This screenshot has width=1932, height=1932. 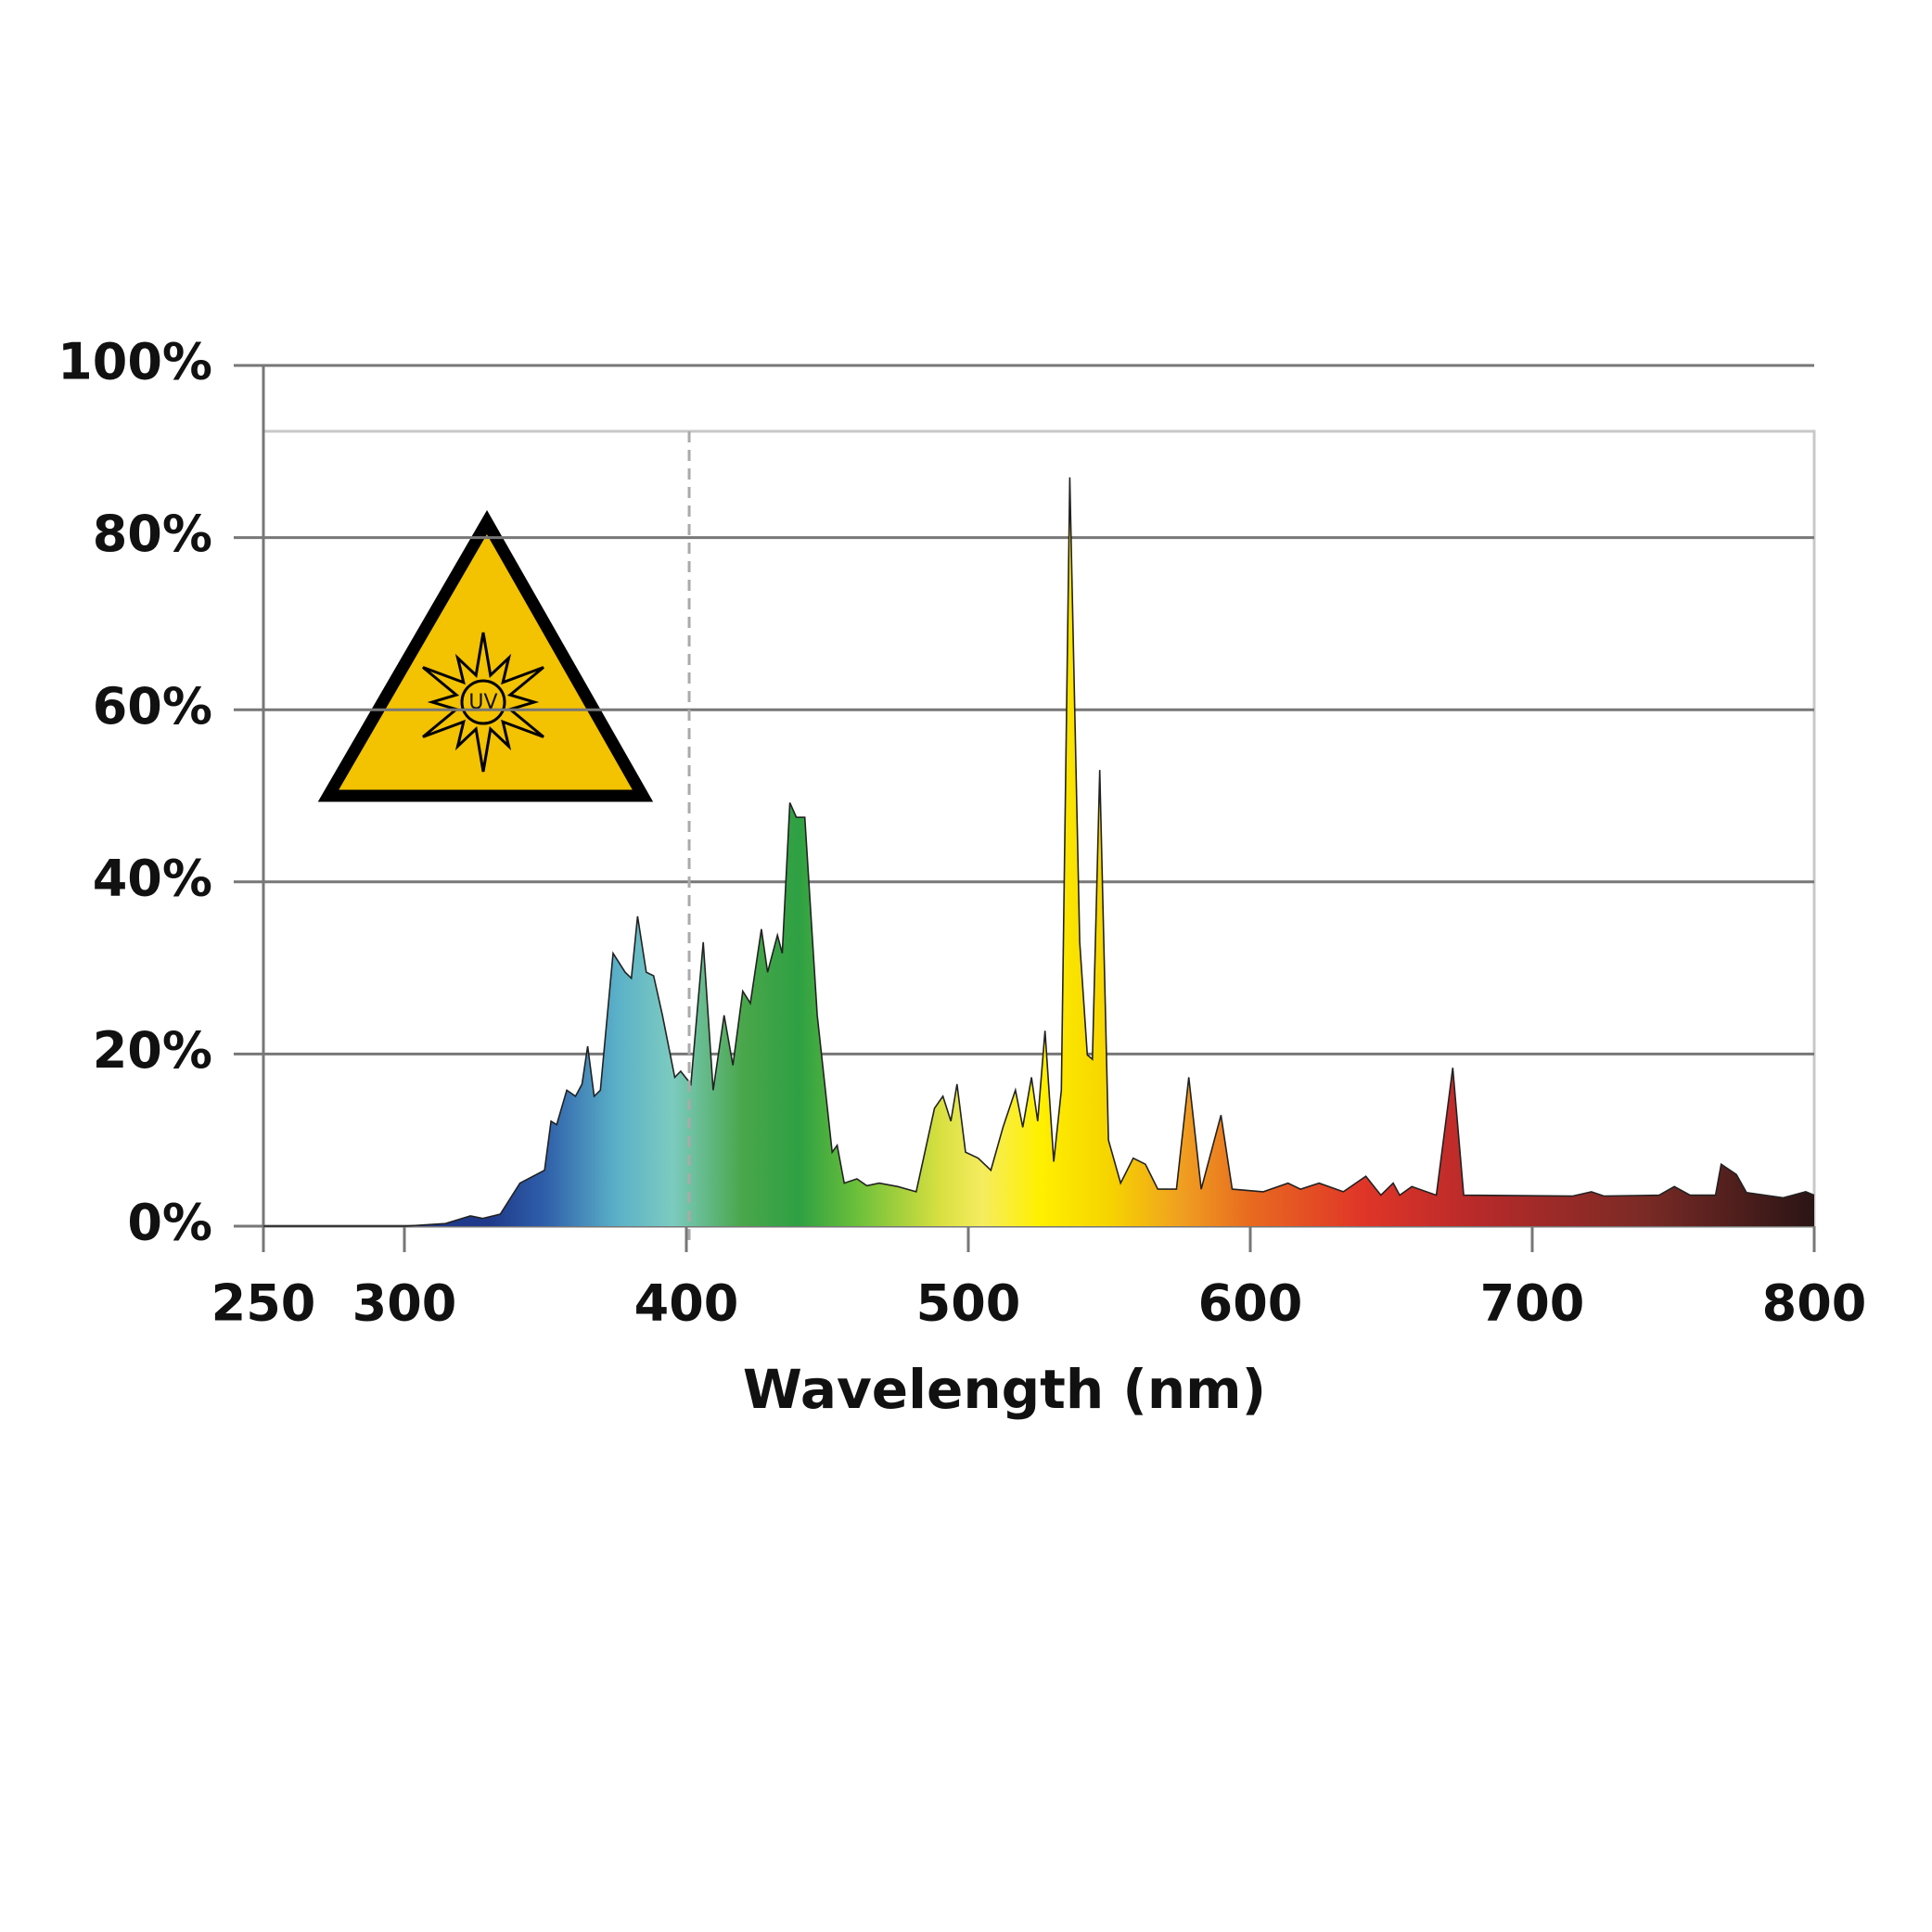 What do you see at coordinates (686, 1303) in the screenshot?
I see `x-tick-label: 400` at bounding box center [686, 1303].